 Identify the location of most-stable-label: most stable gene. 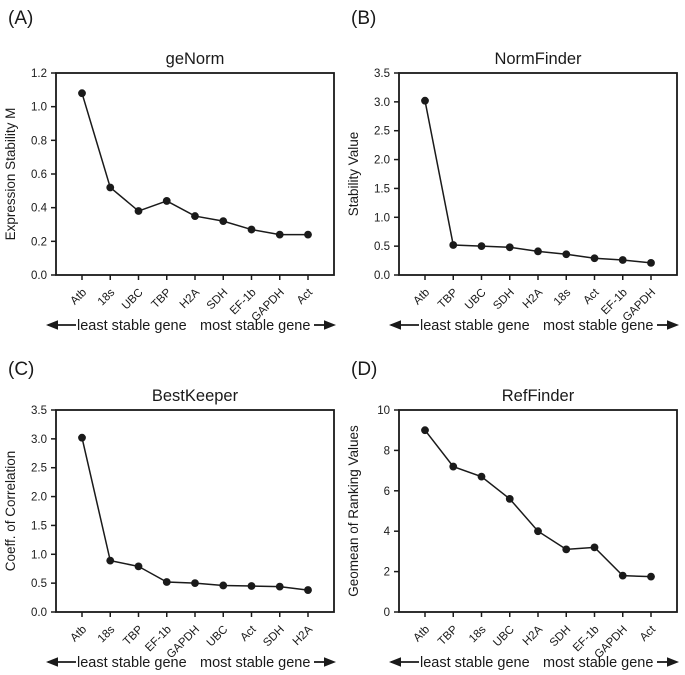
(255, 663).